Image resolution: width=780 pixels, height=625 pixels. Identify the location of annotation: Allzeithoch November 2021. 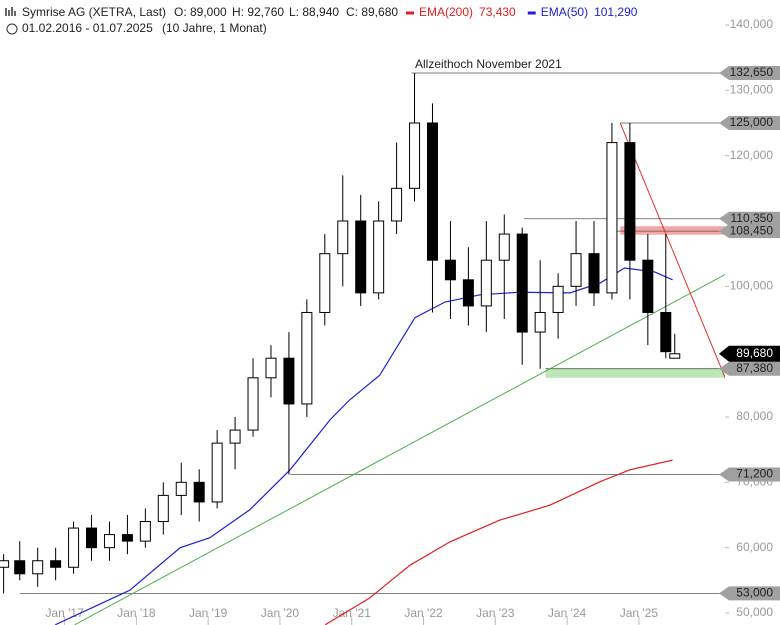
(488, 64).